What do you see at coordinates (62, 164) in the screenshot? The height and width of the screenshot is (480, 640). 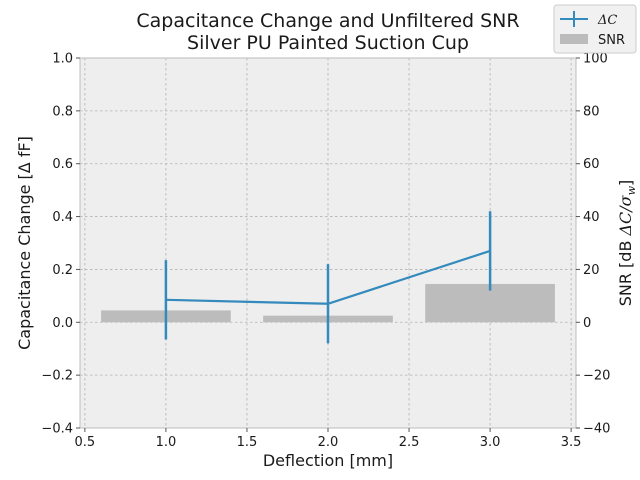 I see `y-left-tick-label: 0.6` at bounding box center [62, 164].